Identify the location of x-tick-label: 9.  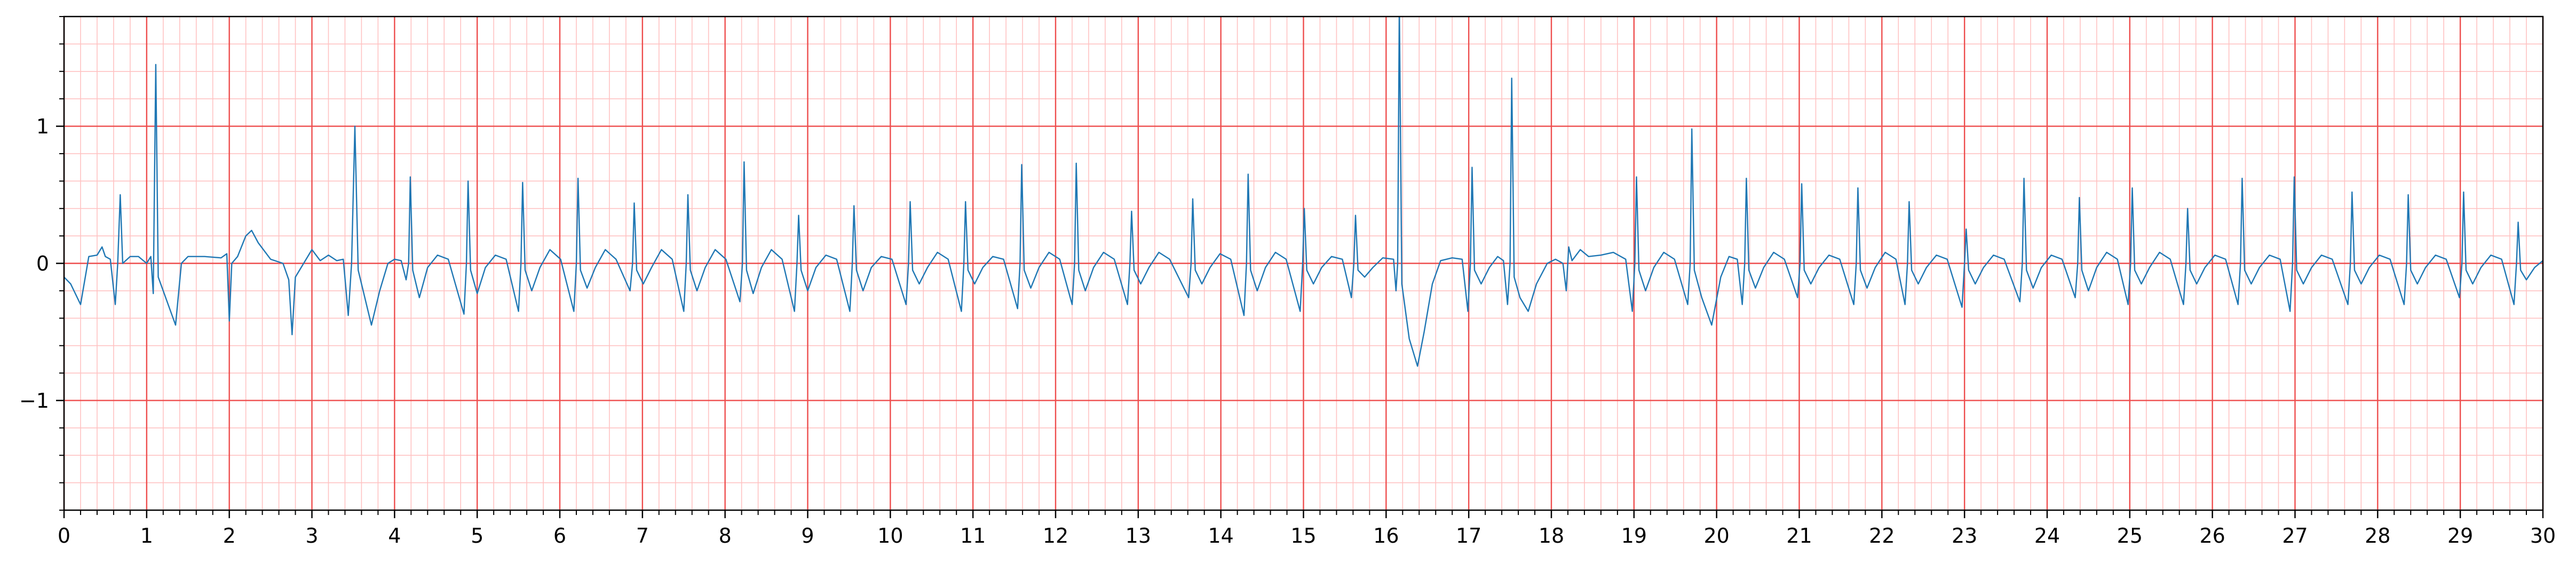
(807, 536).